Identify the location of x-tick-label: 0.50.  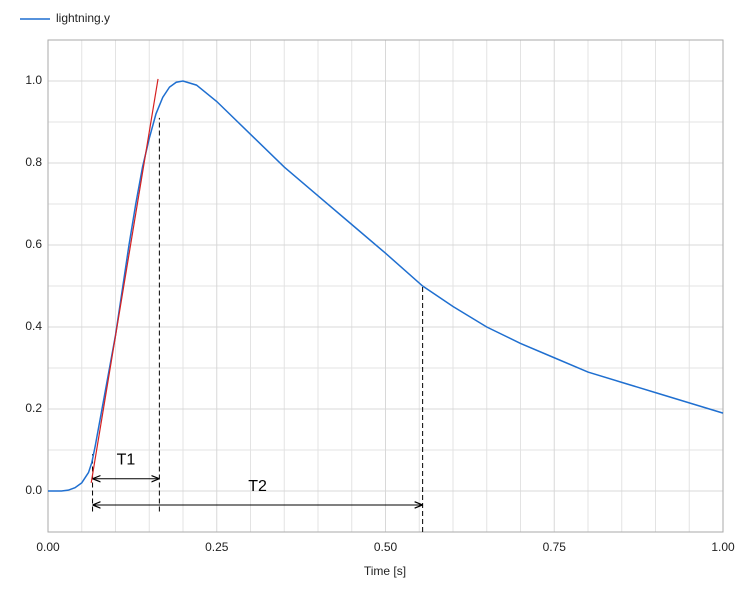
(386, 547).